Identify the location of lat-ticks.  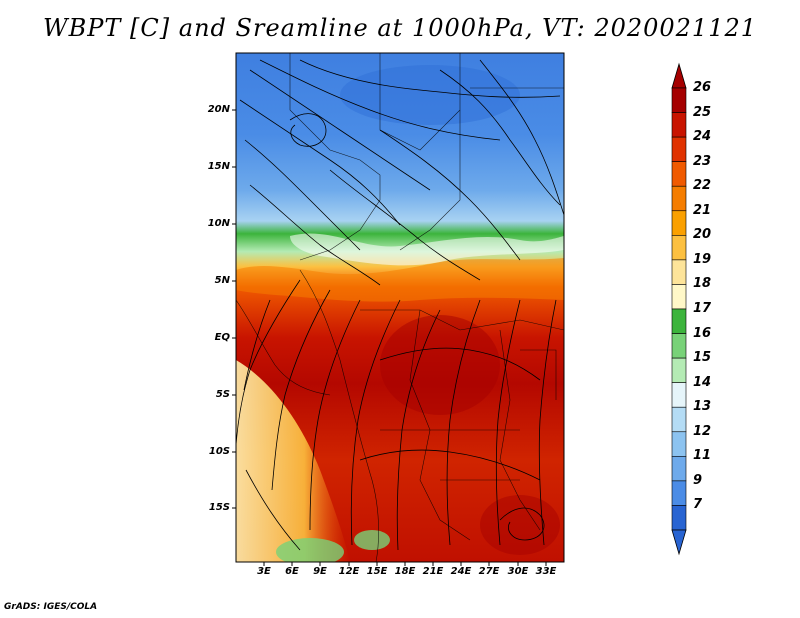
(234, 309).